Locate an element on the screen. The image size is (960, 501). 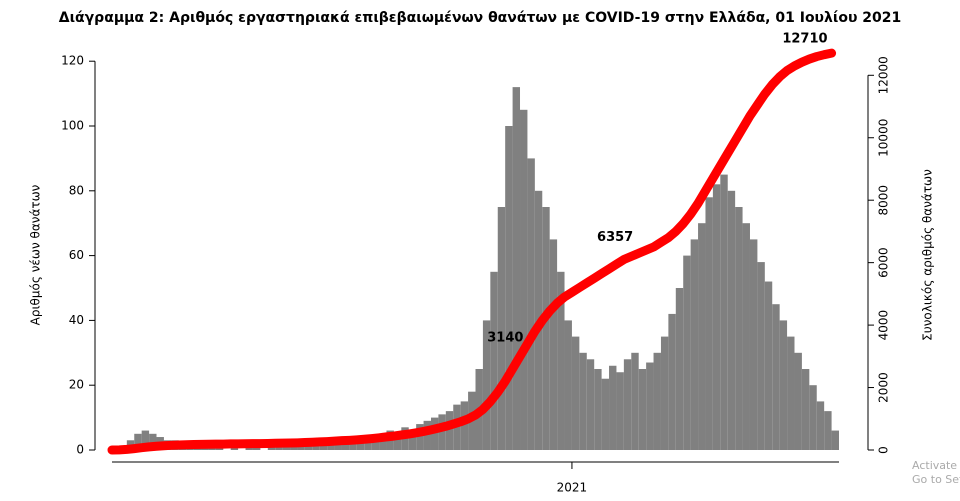
y-axis-label: Αριθμός νέων θανάτων is located at coordinates (36, 254).